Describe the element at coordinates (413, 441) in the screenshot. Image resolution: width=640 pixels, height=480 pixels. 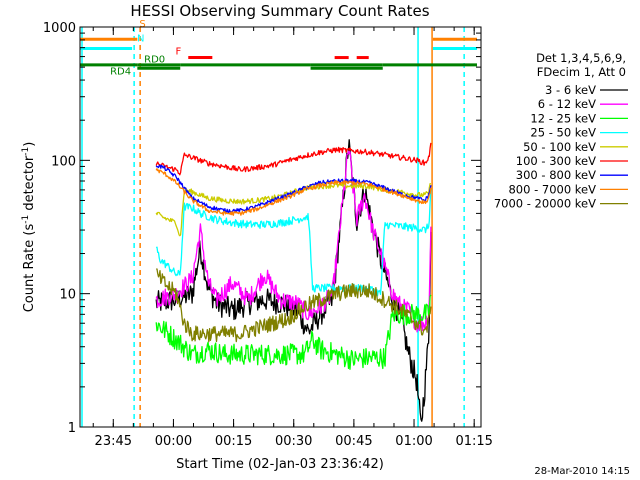
I see `x-tick-label-6: 01:00` at that location.